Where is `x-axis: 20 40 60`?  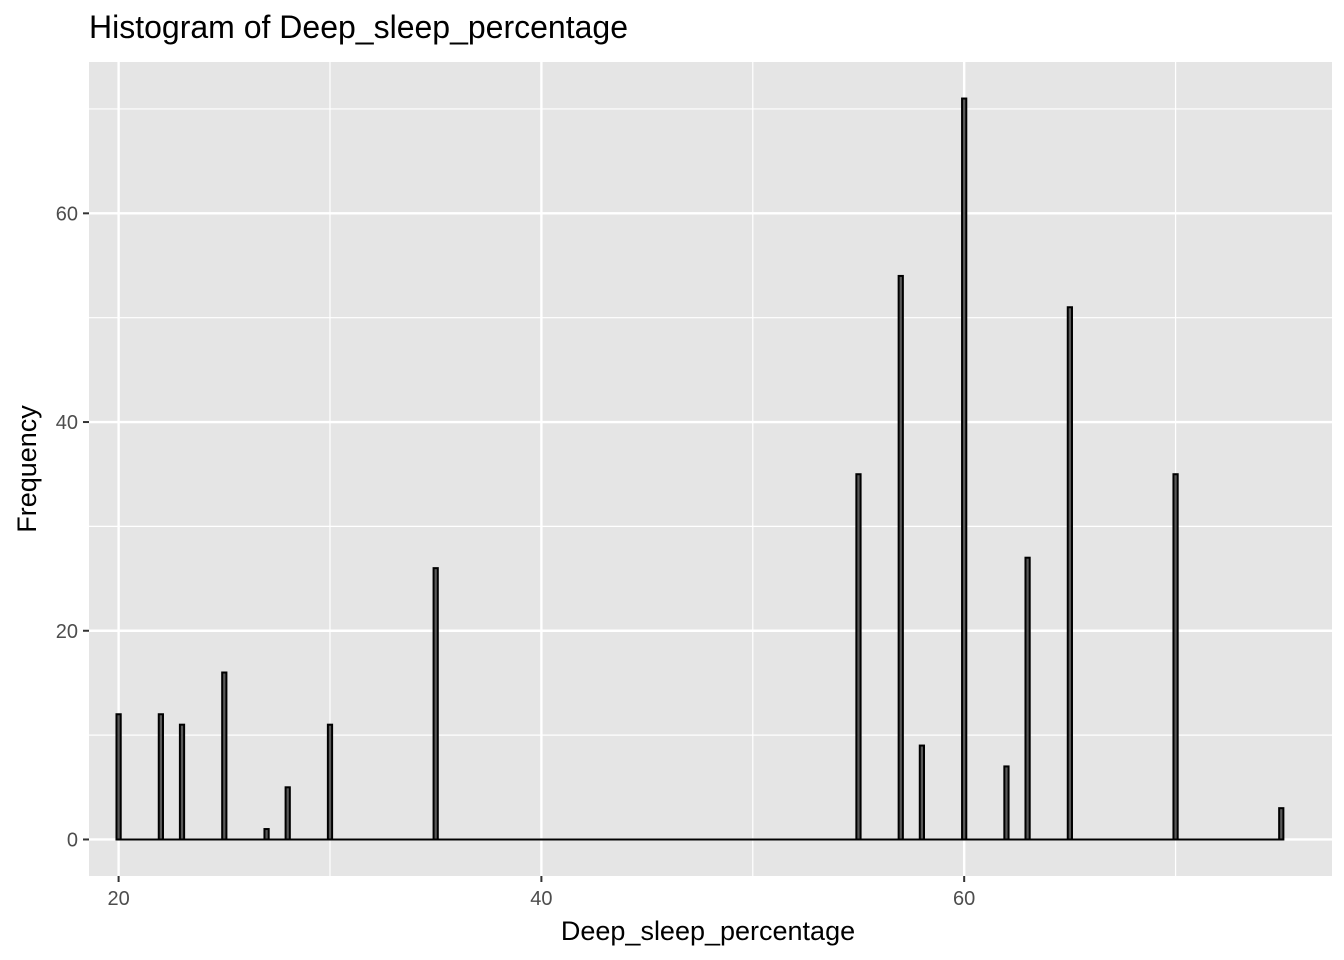 x-axis: 20 40 60 is located at coordinates (541, 893).